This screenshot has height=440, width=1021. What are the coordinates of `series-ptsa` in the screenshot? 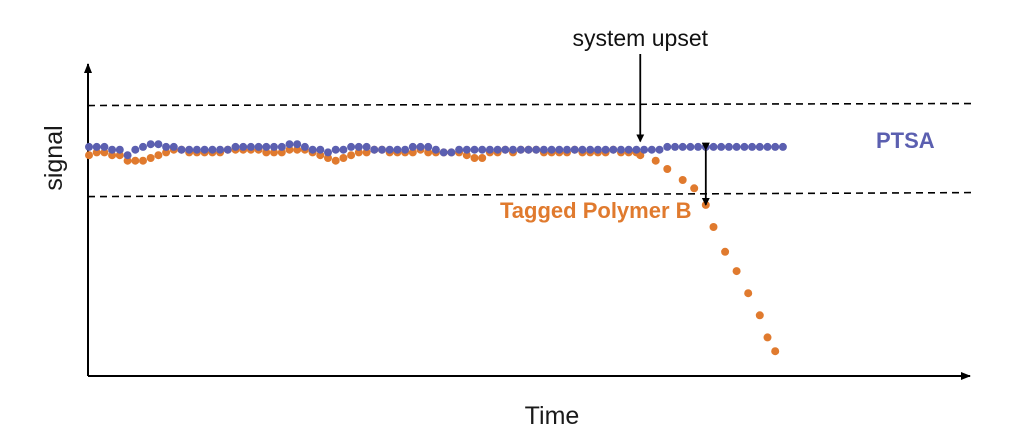 It's located at (436, 150).